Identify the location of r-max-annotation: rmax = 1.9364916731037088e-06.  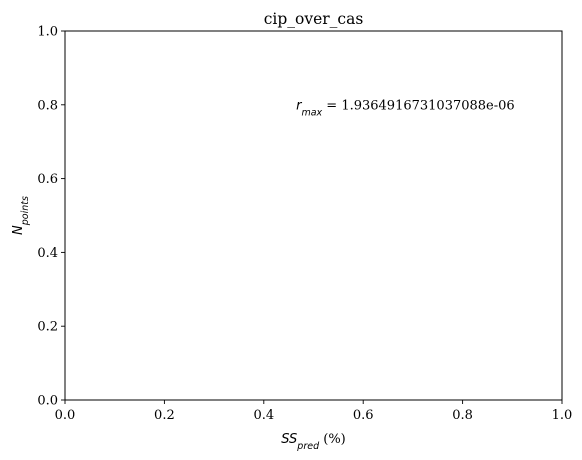
(405, 108).